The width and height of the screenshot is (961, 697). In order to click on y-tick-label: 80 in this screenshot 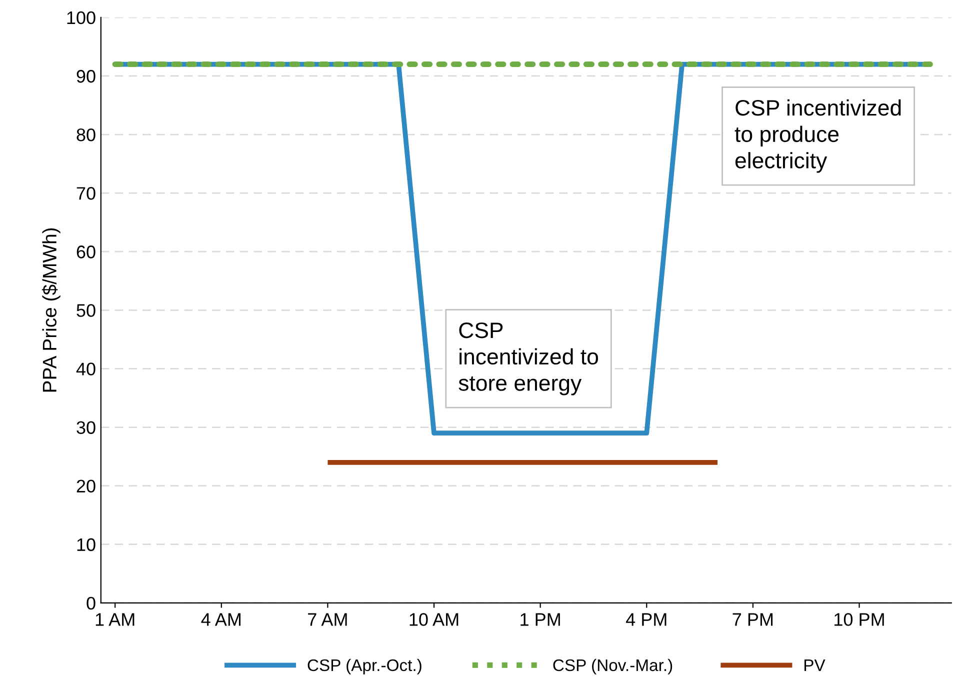, I will do `click(86, 135)`.